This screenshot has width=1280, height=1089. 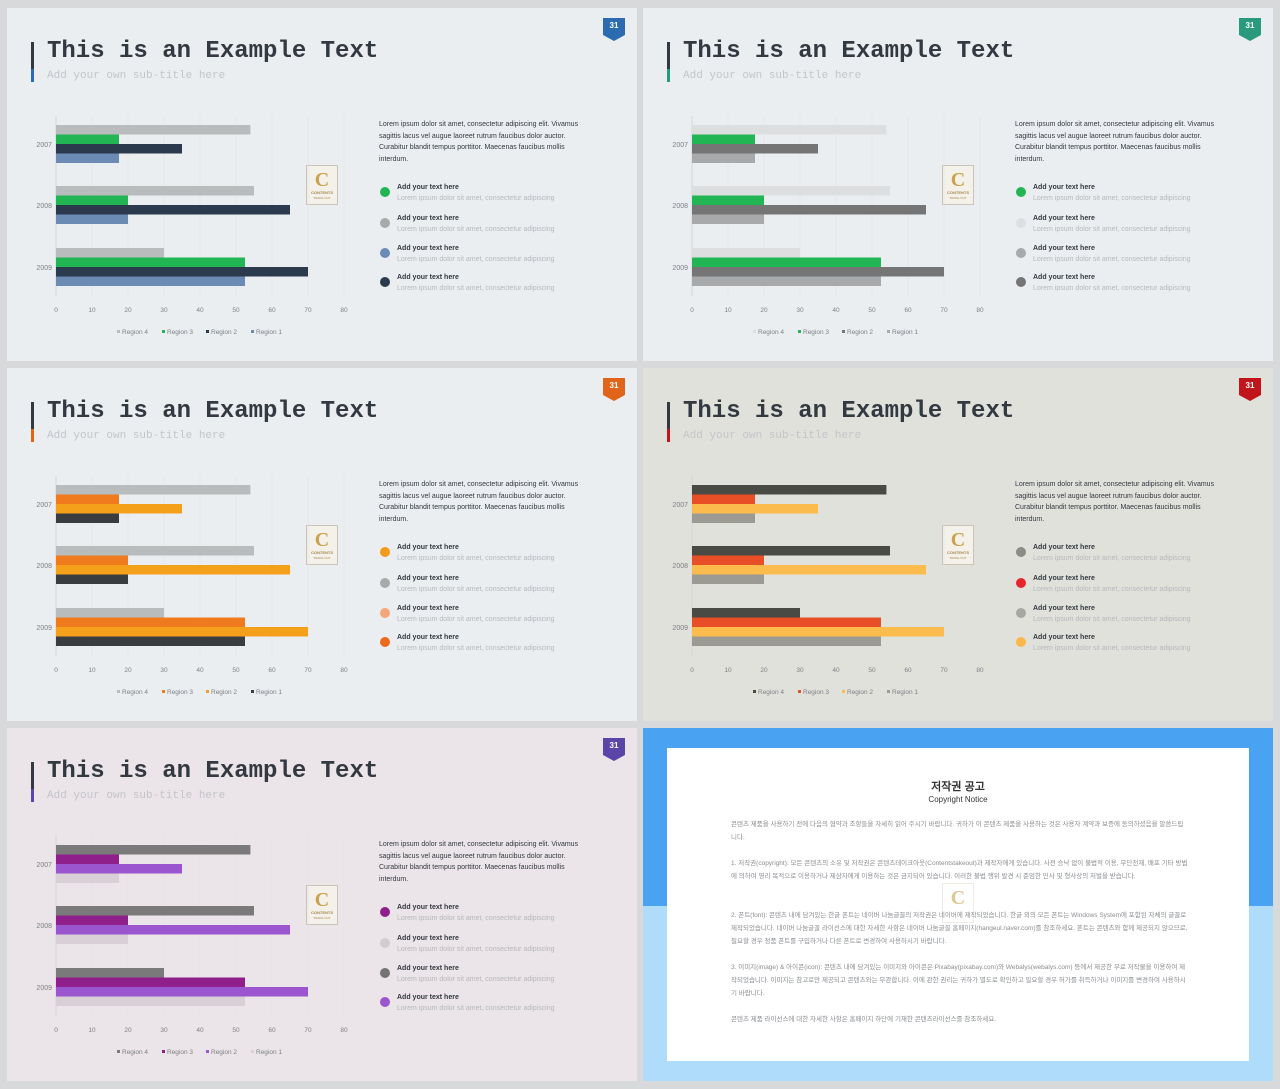 I want to click on x-tick-label: 40, so click(x=836, y=670).